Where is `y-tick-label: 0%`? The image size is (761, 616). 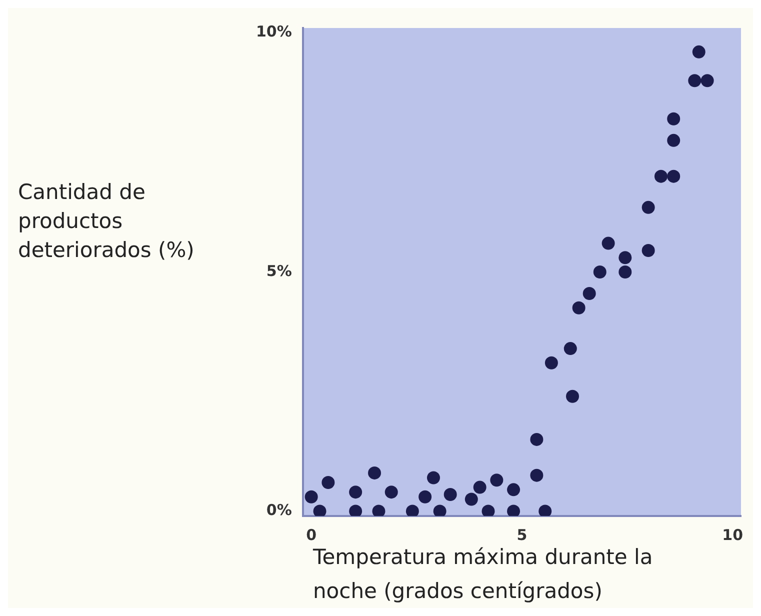 y-tick-label: 0% is located at coordinates (279, 510).